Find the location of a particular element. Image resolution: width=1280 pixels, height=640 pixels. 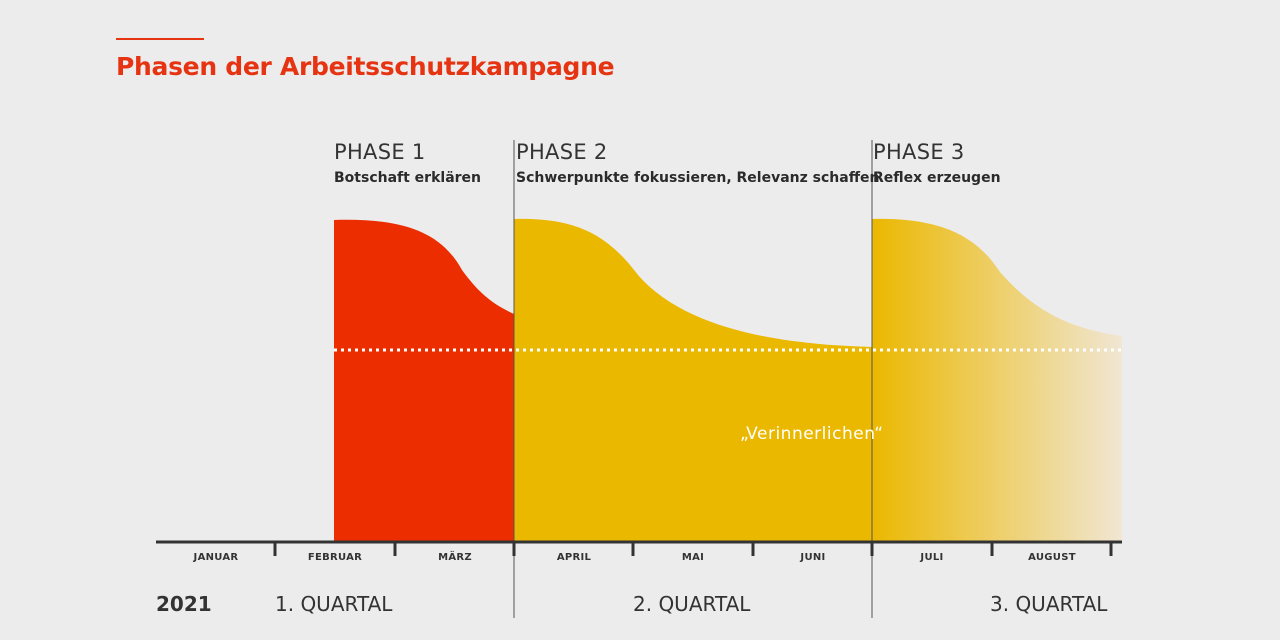

phase-1-name: PHASE 1 is located at coordinates (380, 152).